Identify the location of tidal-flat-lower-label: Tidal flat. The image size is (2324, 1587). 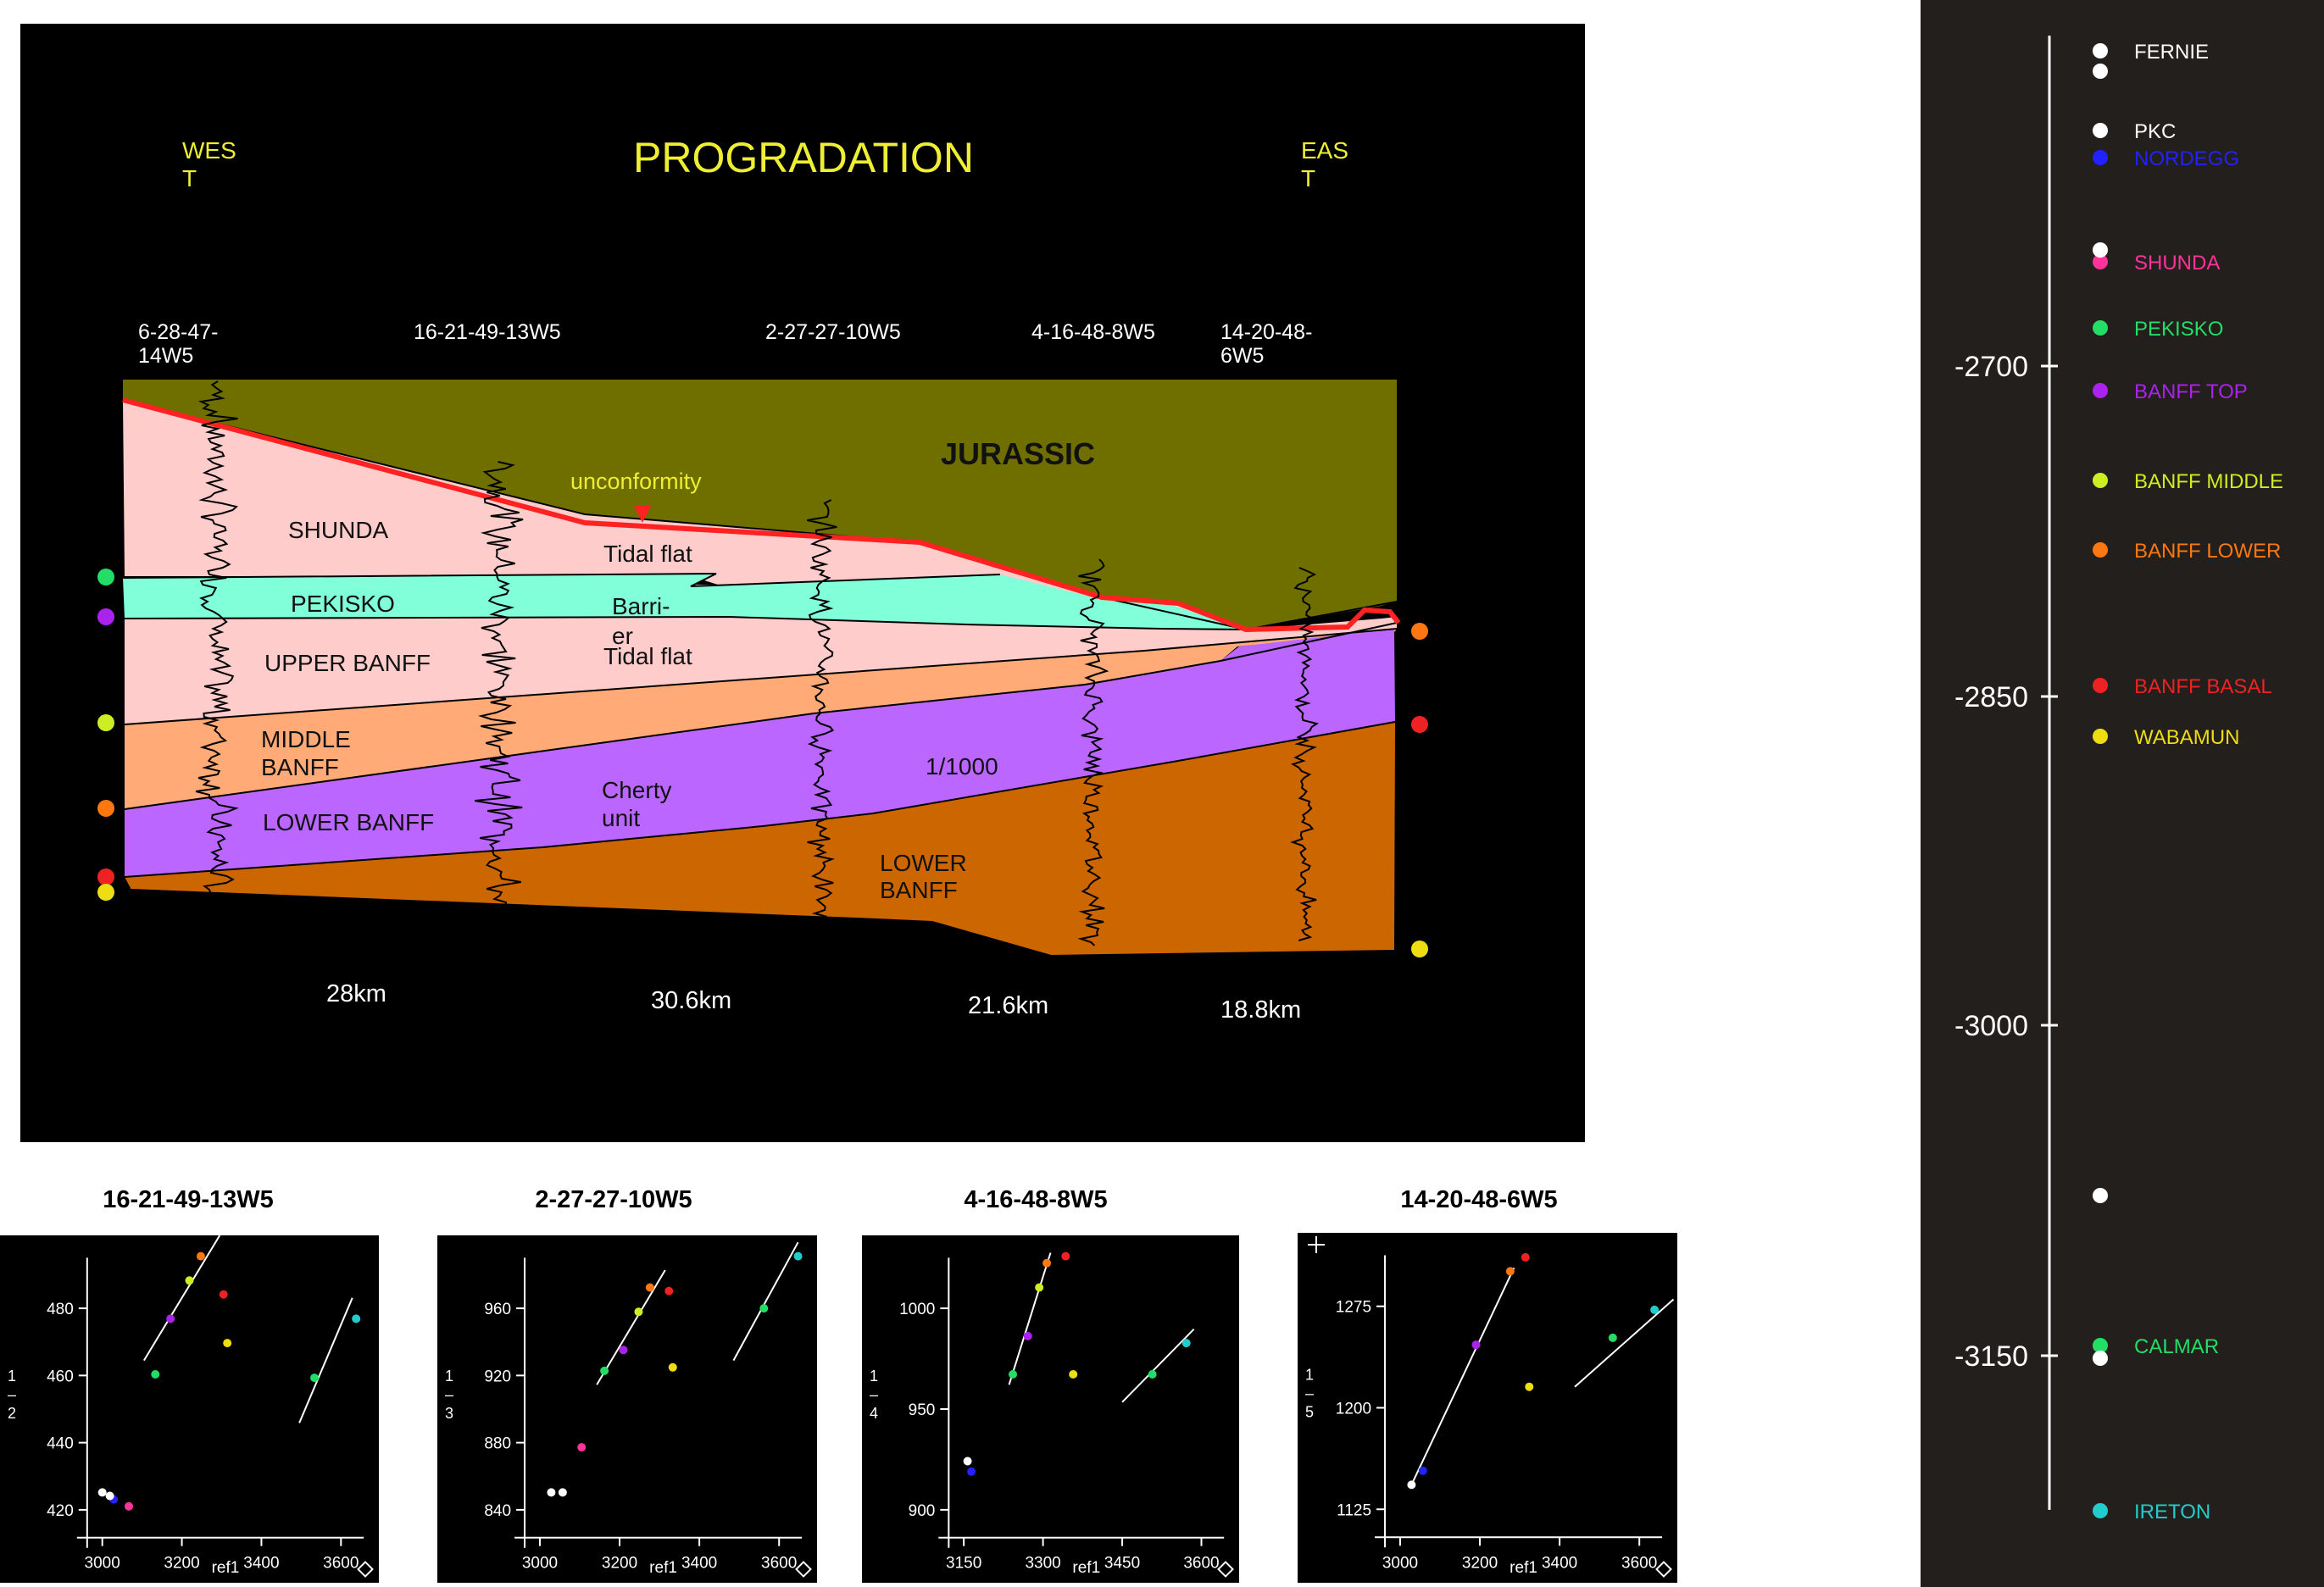
(647, 656).